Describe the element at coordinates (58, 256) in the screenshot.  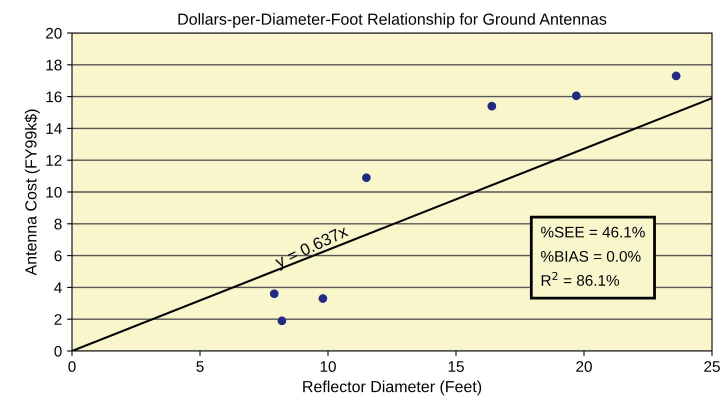
I see `y-tick-label: 6` at that location.